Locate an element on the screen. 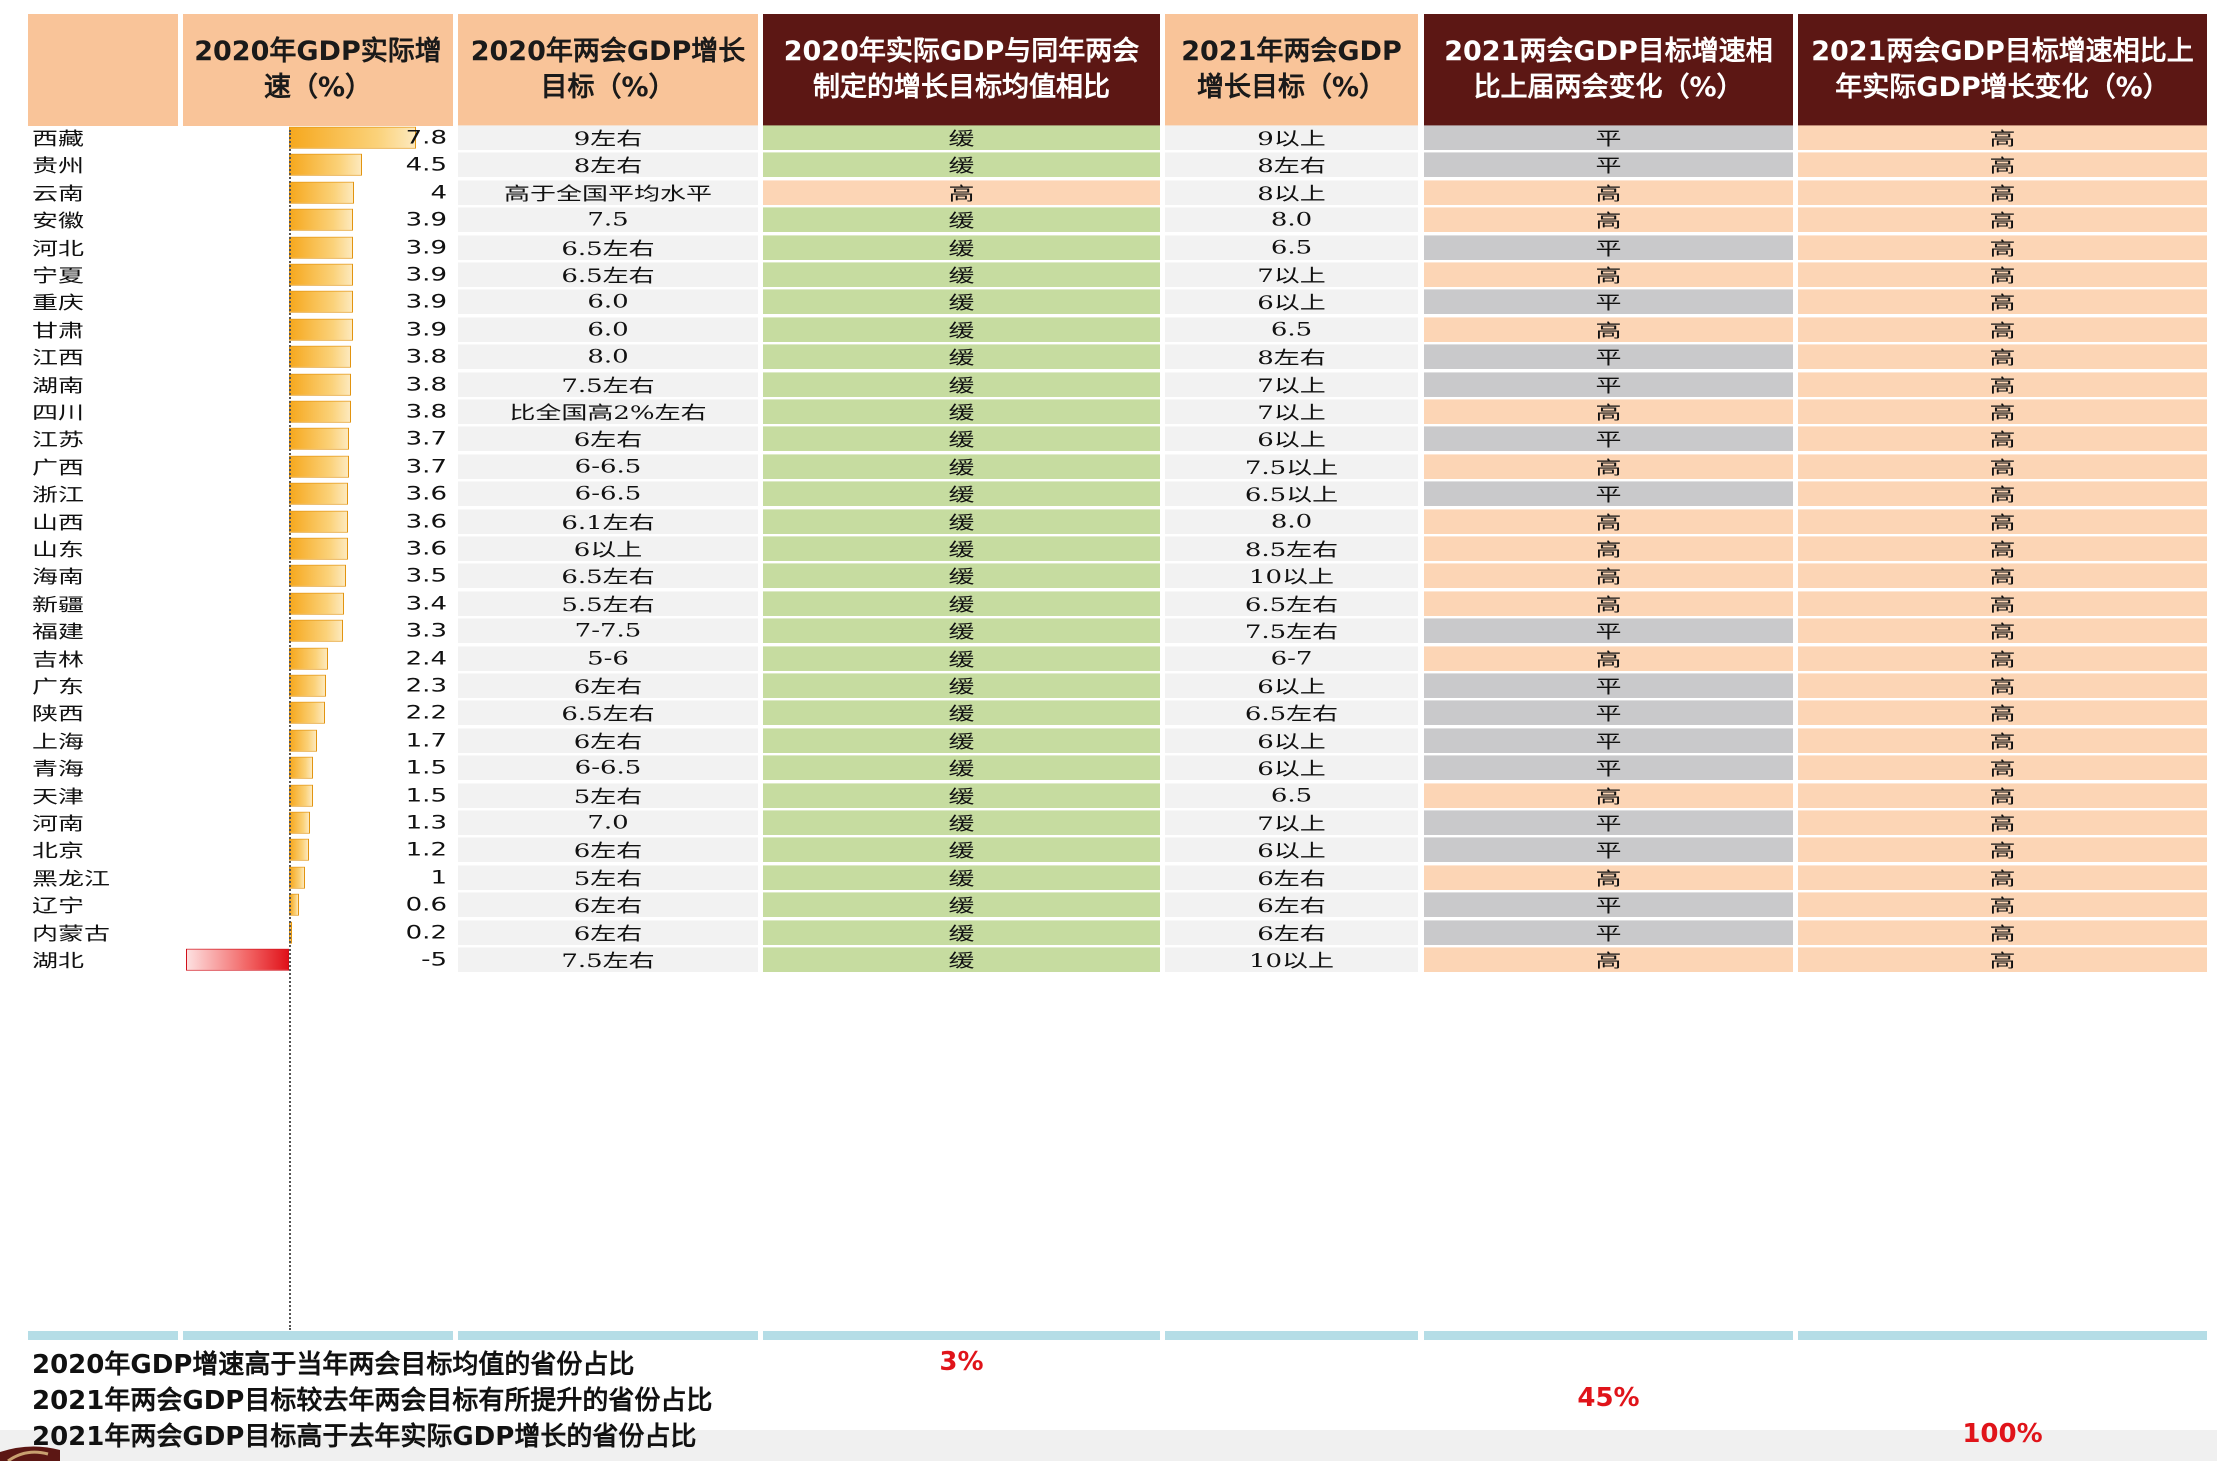 The height and width of the screenshot is (1461, 2217). growth-value: 1.7 is located at coordinates (426, 740).